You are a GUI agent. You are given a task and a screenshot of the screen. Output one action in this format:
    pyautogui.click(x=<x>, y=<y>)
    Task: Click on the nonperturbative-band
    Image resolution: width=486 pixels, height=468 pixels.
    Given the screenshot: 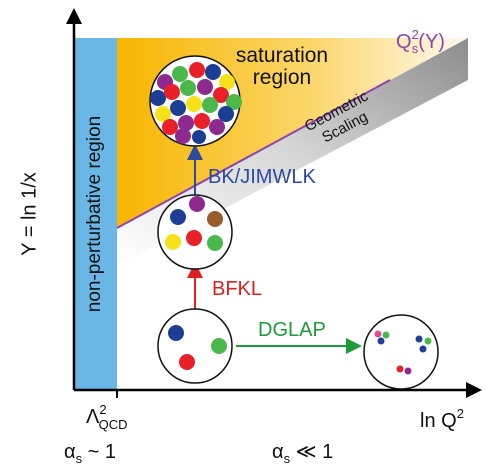 What is the action you would take?
    pyautogui.click(x=95, y=214)
    